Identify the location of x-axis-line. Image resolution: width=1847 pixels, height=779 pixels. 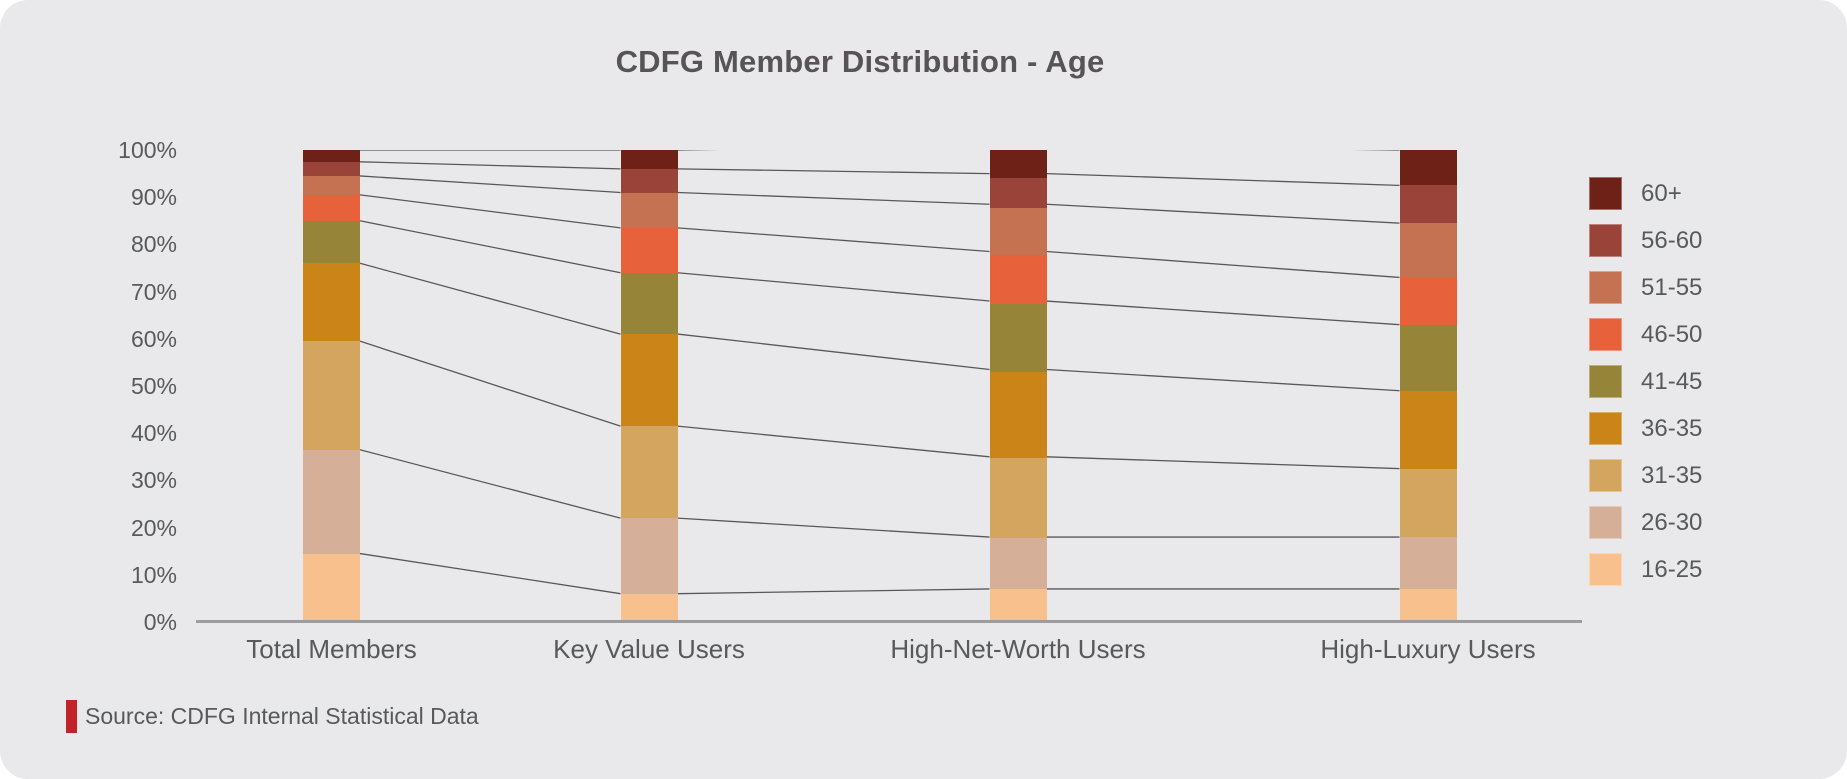
(889, 621).